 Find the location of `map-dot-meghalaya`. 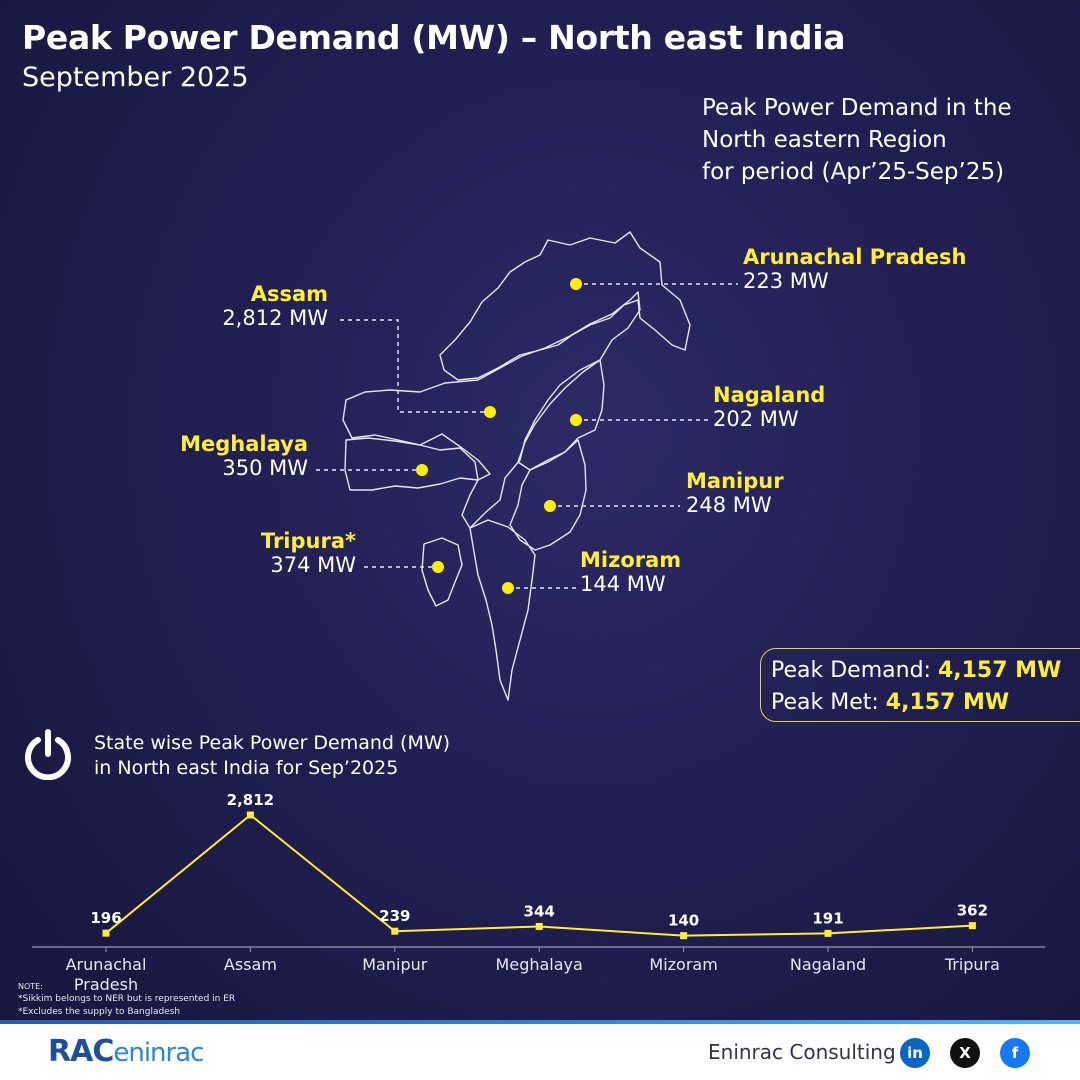

map-dot-meghalaya is located at coordinates (422, 470).